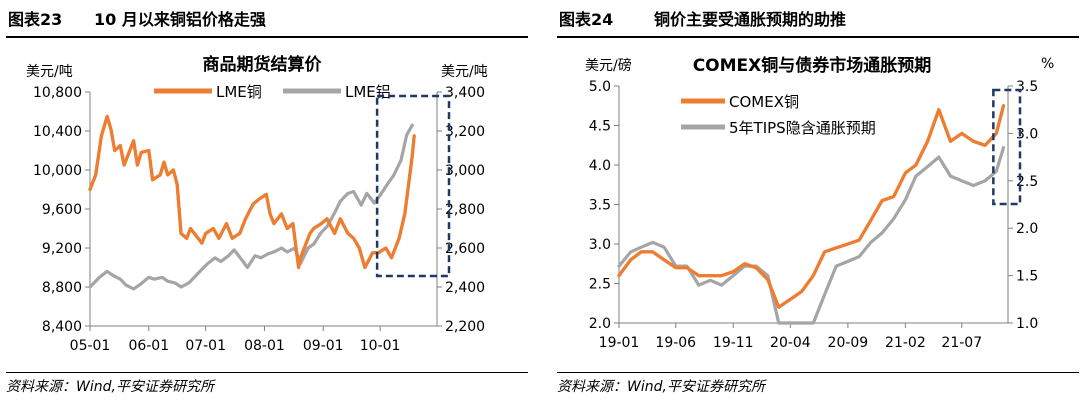 This screenshot has height=406, width=1080. What do you see at coordinates (465, 93) in the screenshot?
I see `y2-tick-label: 3,400` at bounding box center [465, 93].